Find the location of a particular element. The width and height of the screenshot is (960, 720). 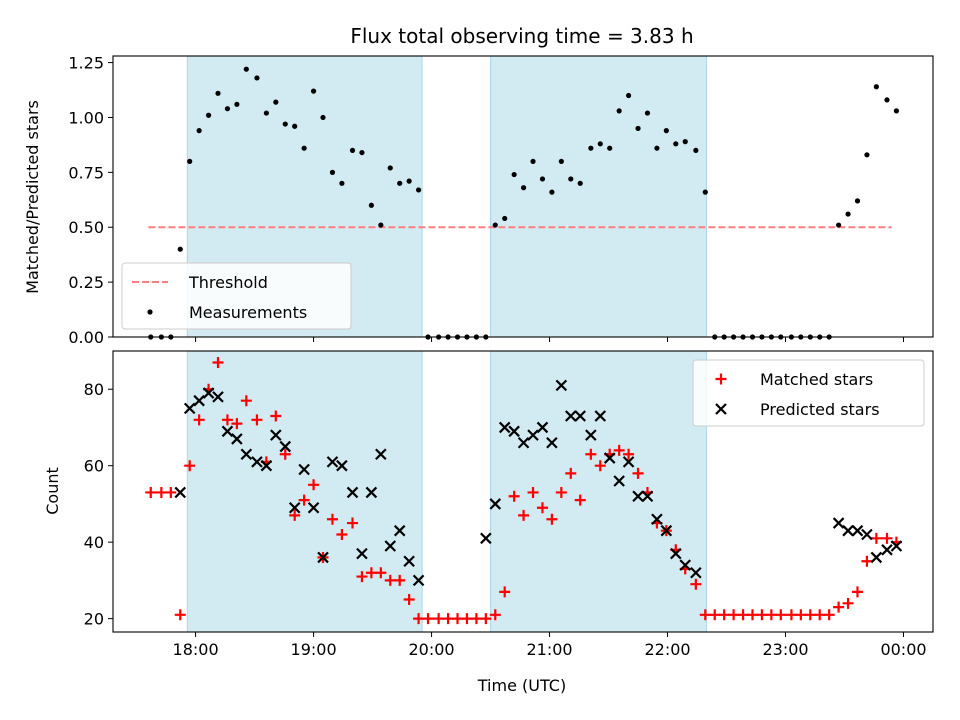

predicted-stars-legend-swatch is located at coordinates (721, 409).